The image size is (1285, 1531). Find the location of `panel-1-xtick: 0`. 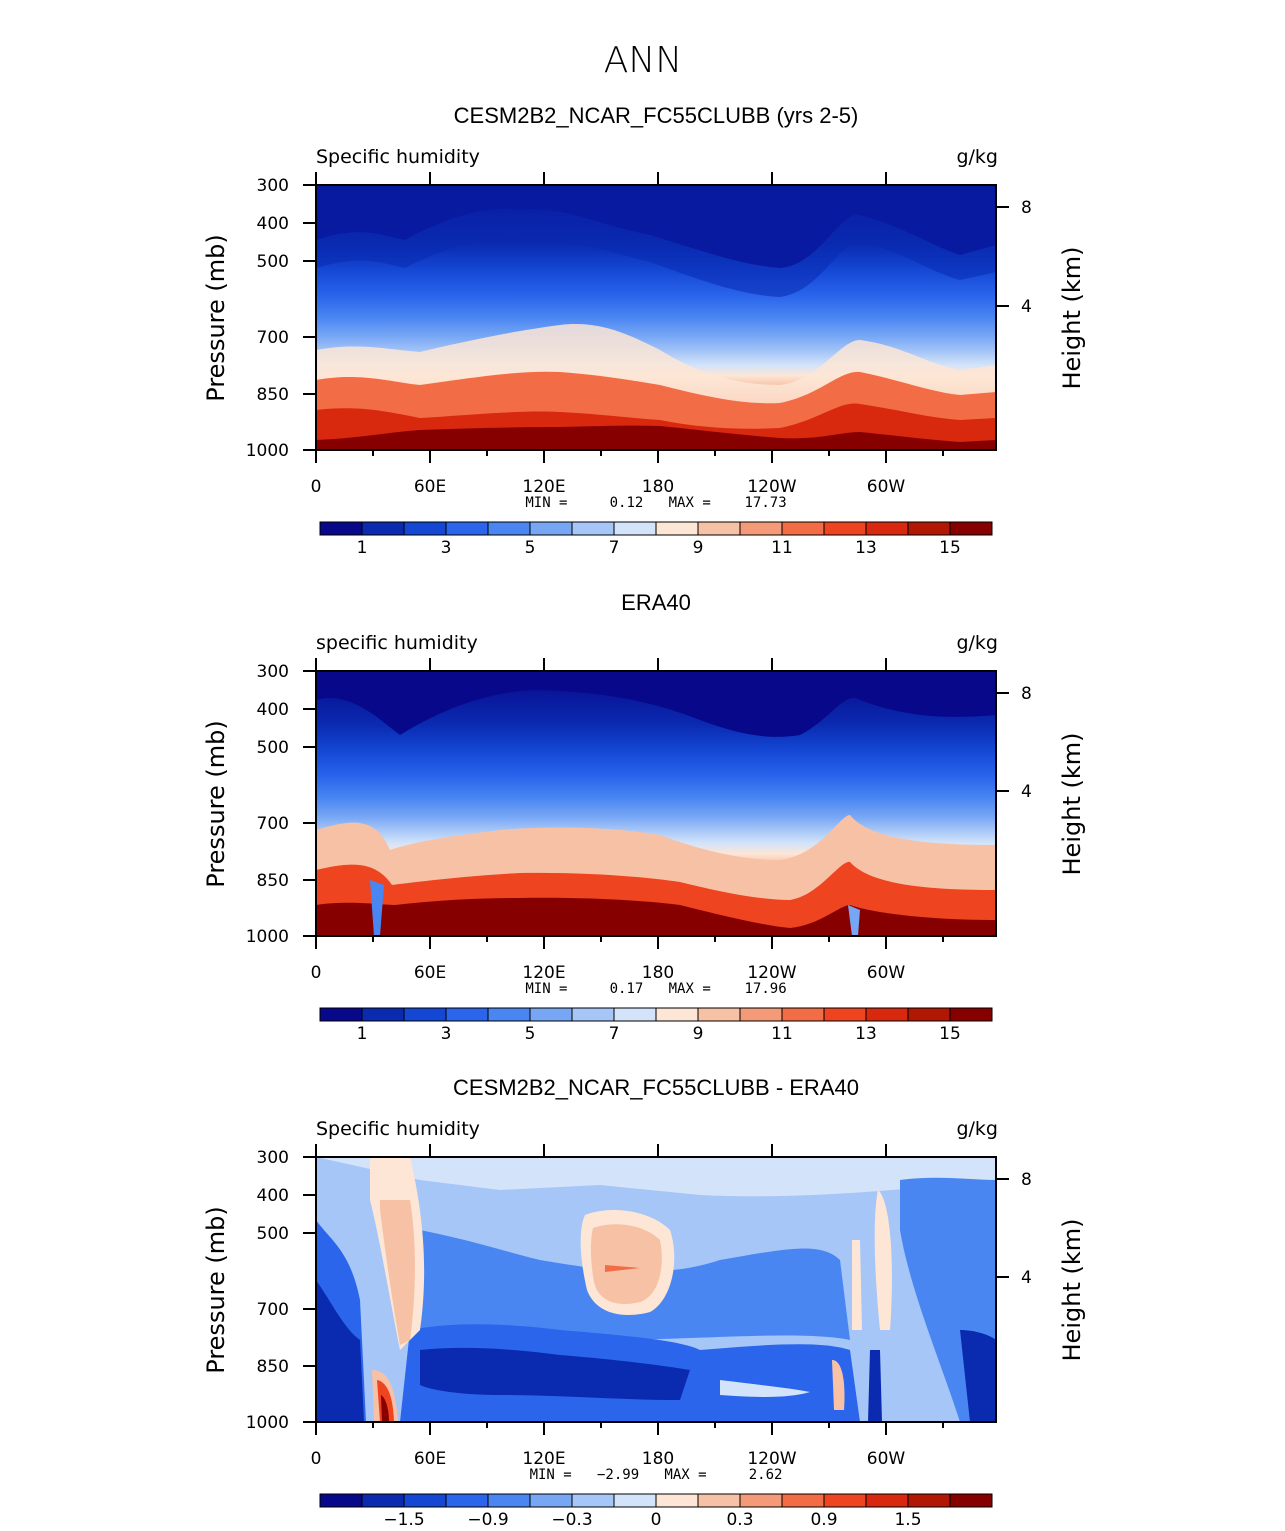

panel-1-xtick: 0 is located at coordinates (316, 487).